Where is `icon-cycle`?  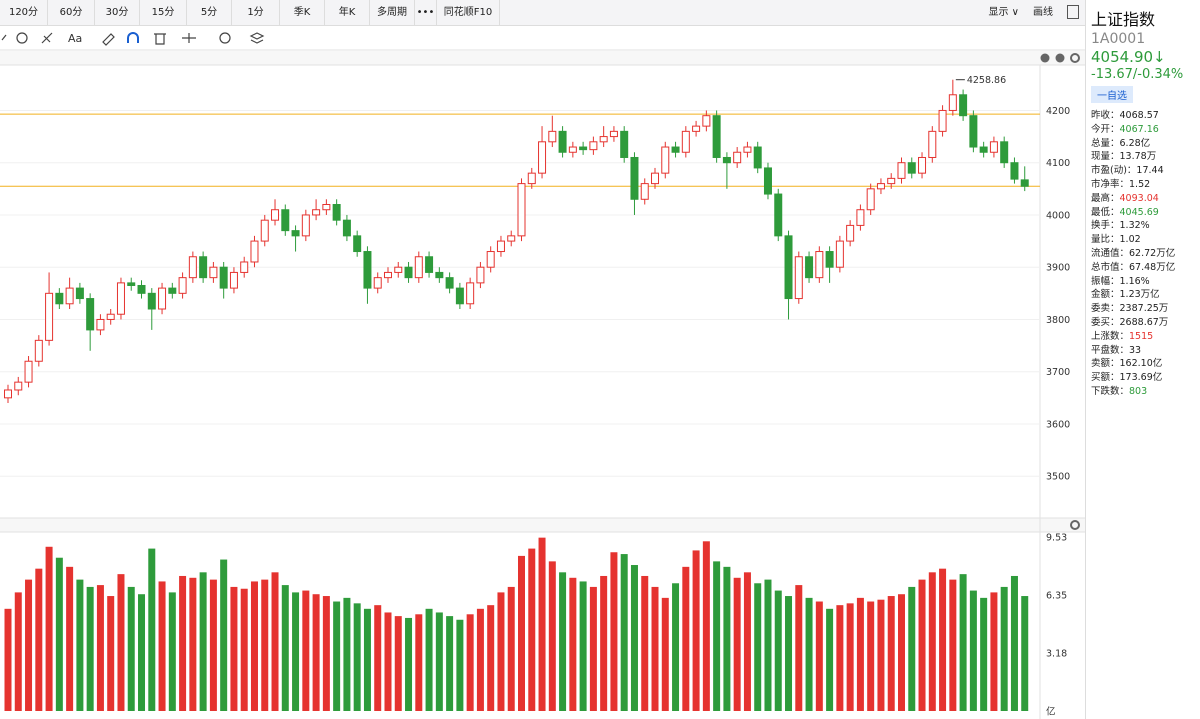
icon-cycle is located at coordinates (22, 38).